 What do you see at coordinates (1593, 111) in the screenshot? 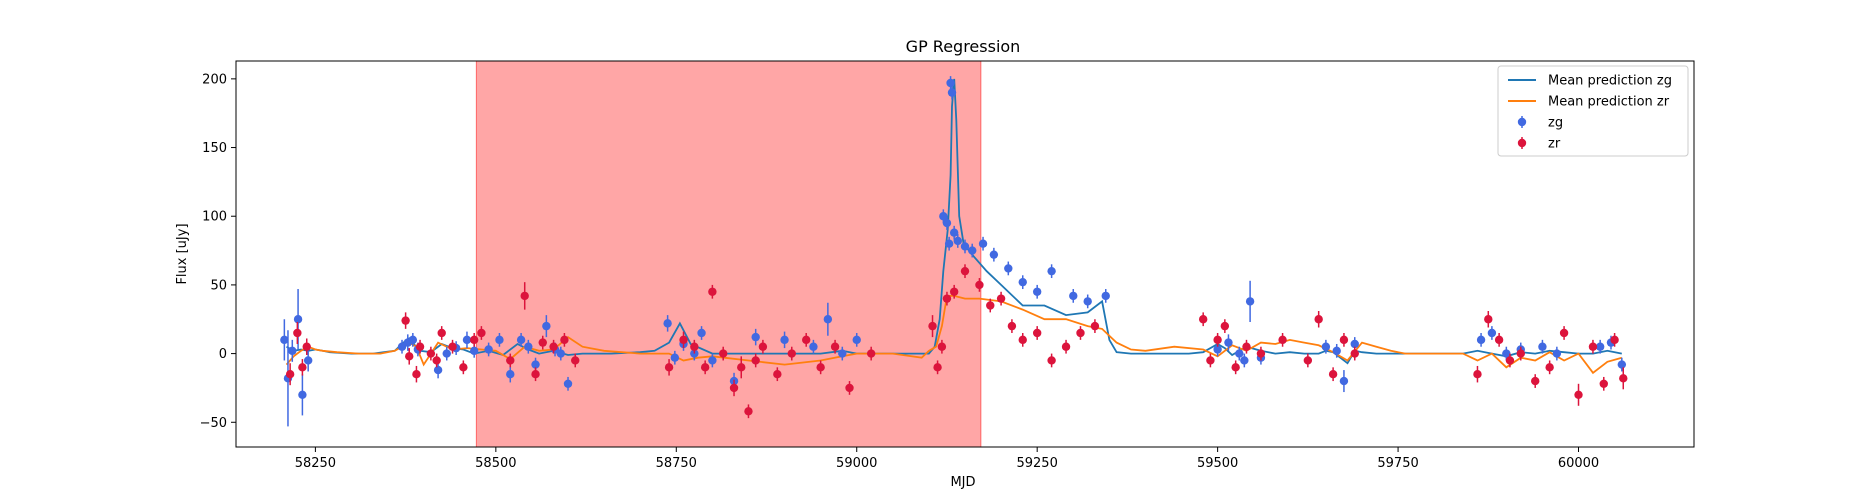
I see `legend-box` at bounding box center [1593, 111].